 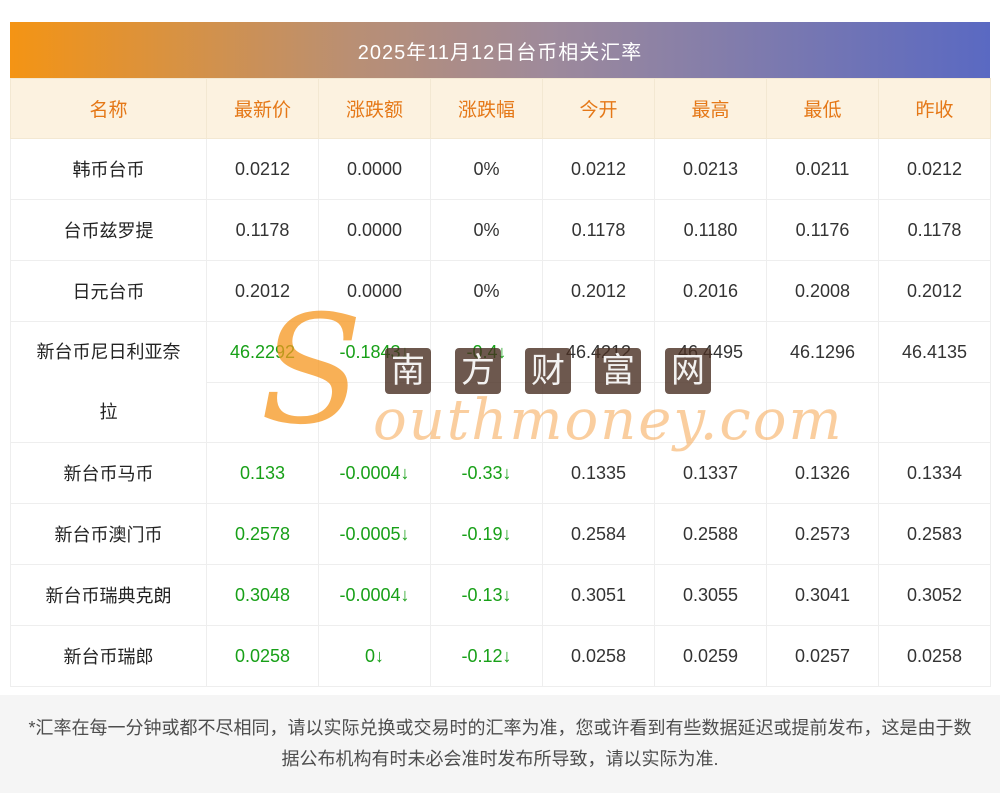 I want to click on column-header-4: 今开, so click(x=598, y=108).